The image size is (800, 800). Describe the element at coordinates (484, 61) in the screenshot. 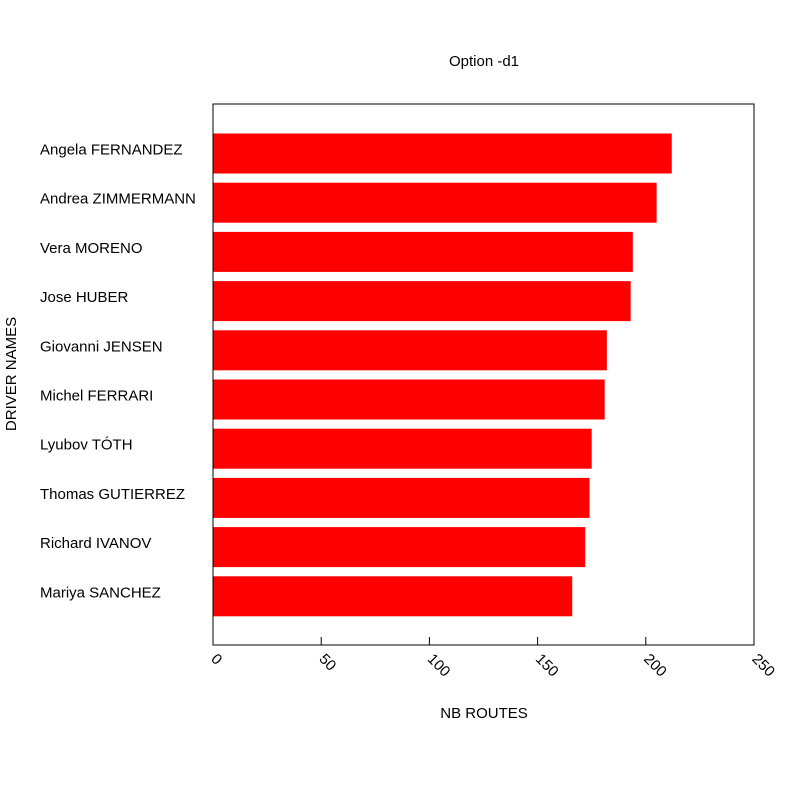

I see `chart-title: Option -d1` at that location.